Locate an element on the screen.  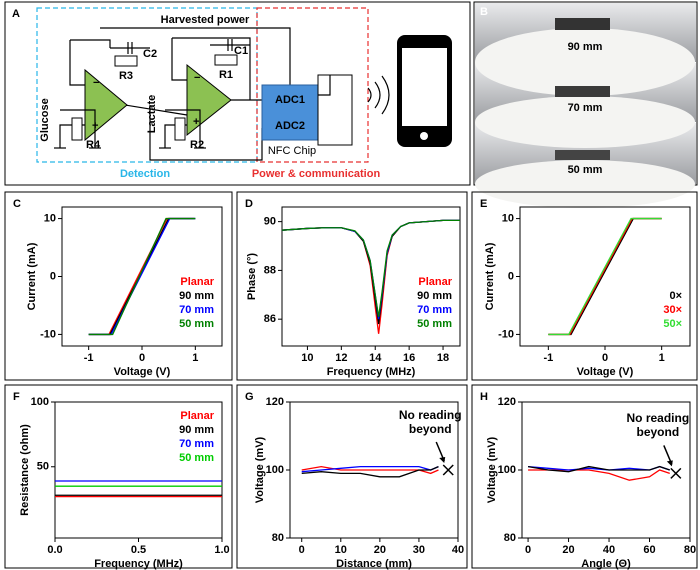
component-label: R2 is located at coordinates (197, 145).